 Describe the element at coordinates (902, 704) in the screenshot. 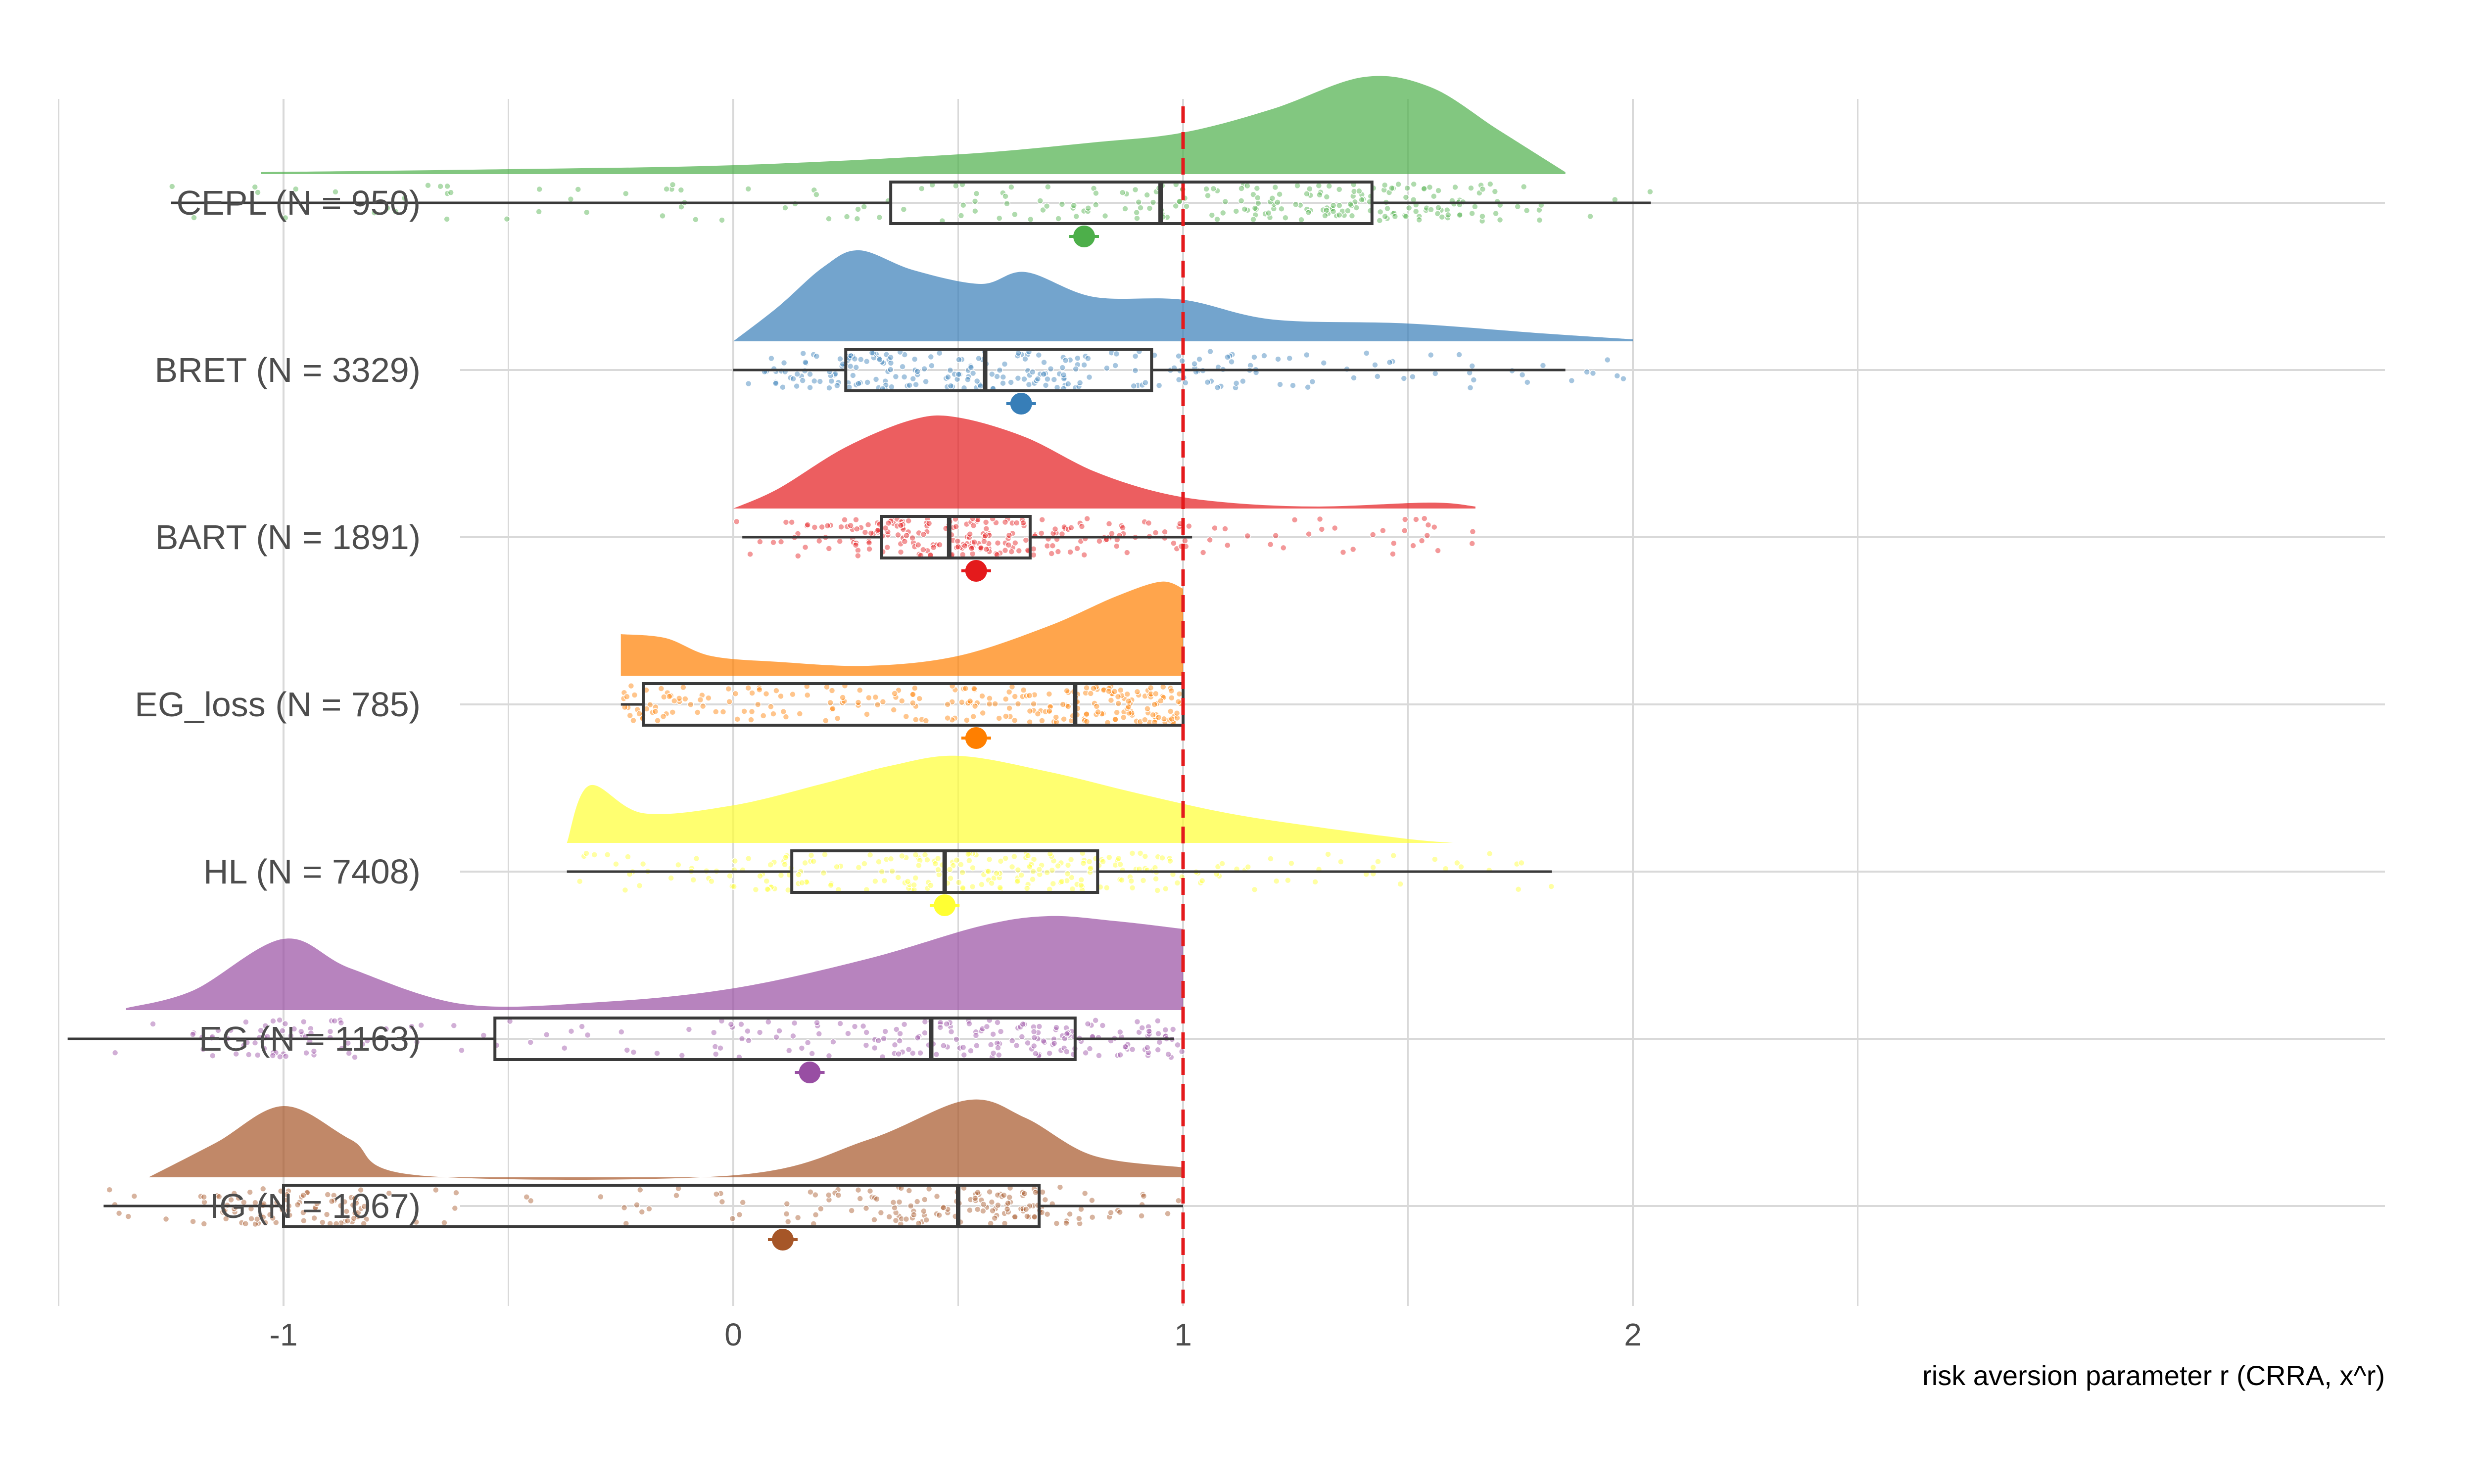

I see `rain-points` at that location.